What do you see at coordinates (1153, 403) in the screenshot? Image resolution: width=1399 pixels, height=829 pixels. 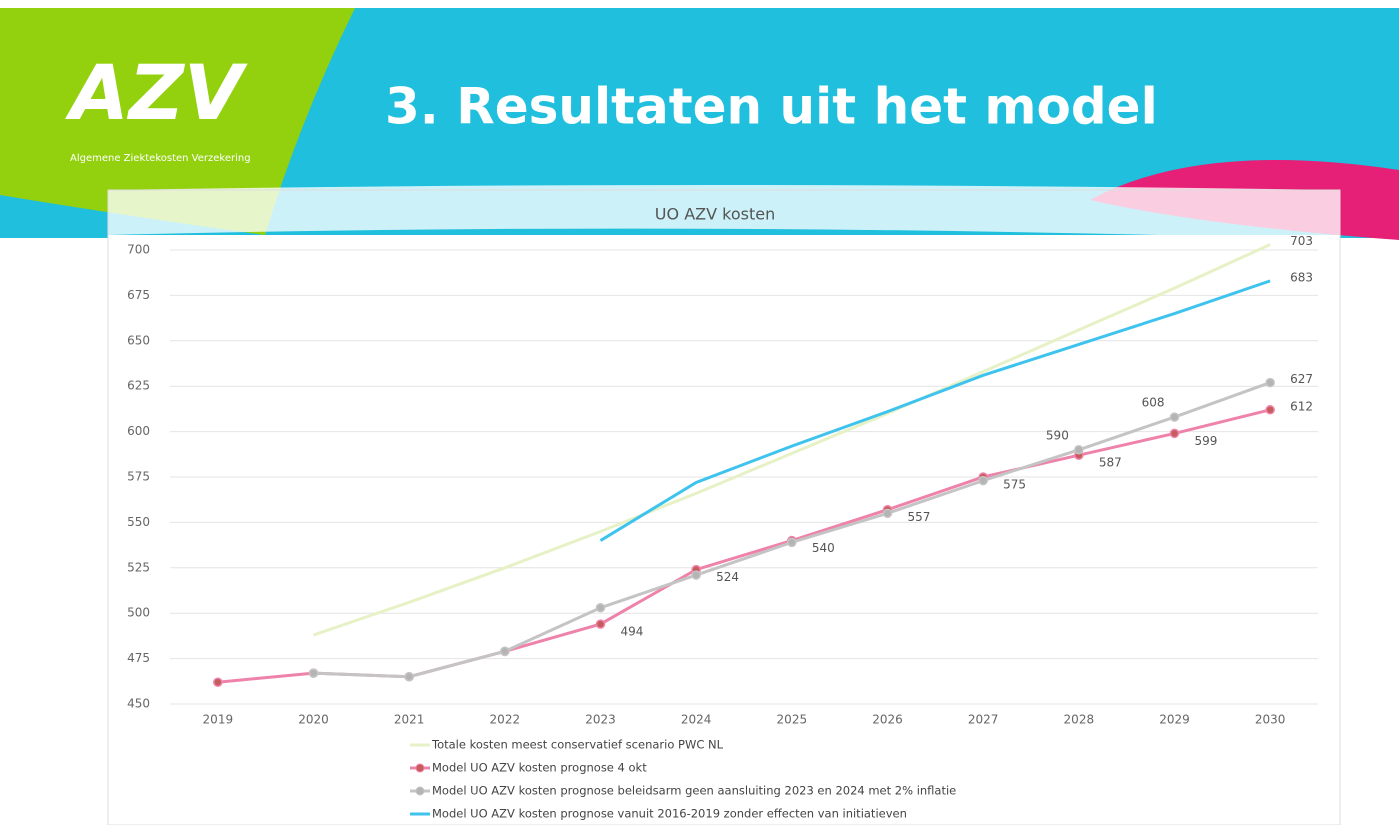 I see `value-label: 608` at bounding box center [1153, 403].